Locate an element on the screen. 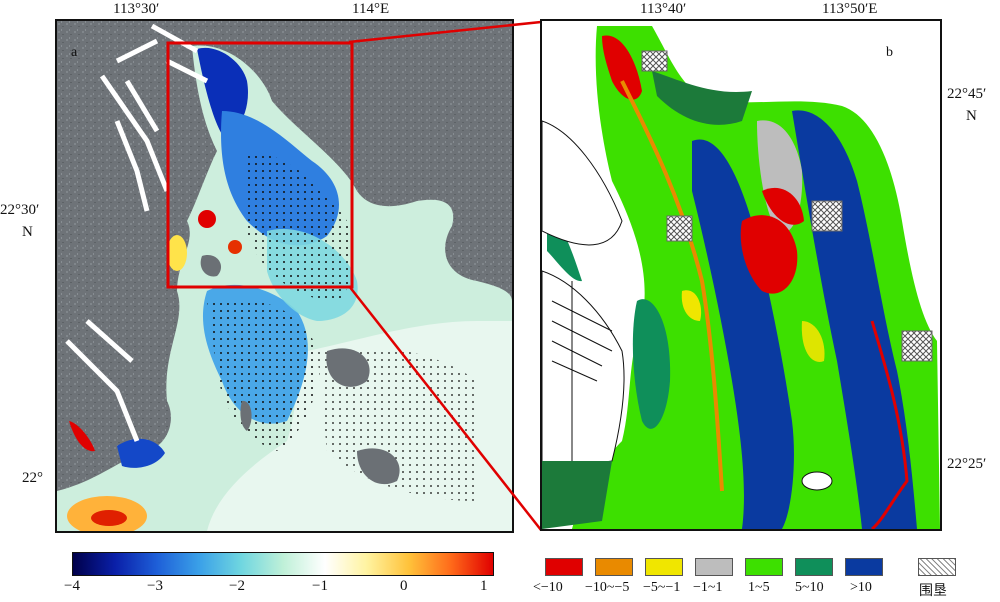  blue-zone-southwest is located at coordinates (141, 453).